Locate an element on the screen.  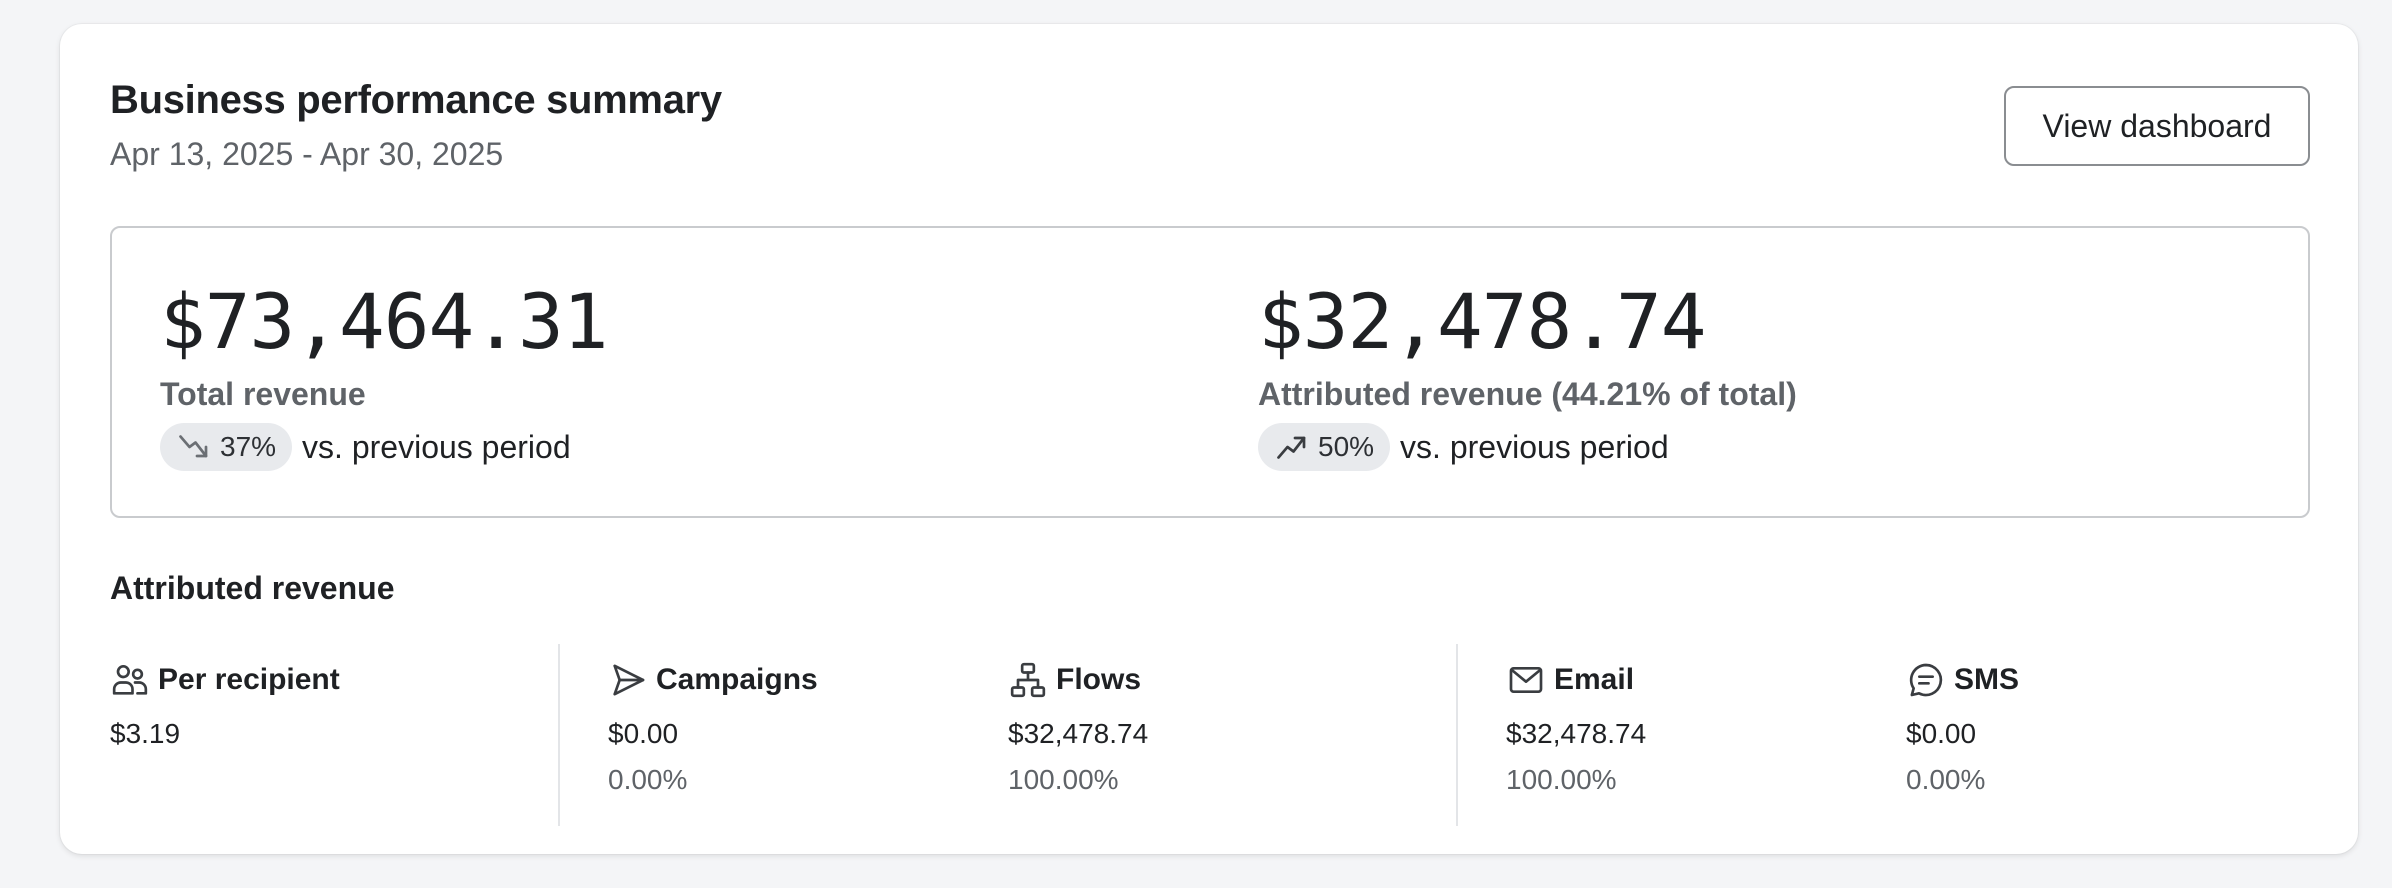
trend-up-icon is located at coordinates (1291, 447).